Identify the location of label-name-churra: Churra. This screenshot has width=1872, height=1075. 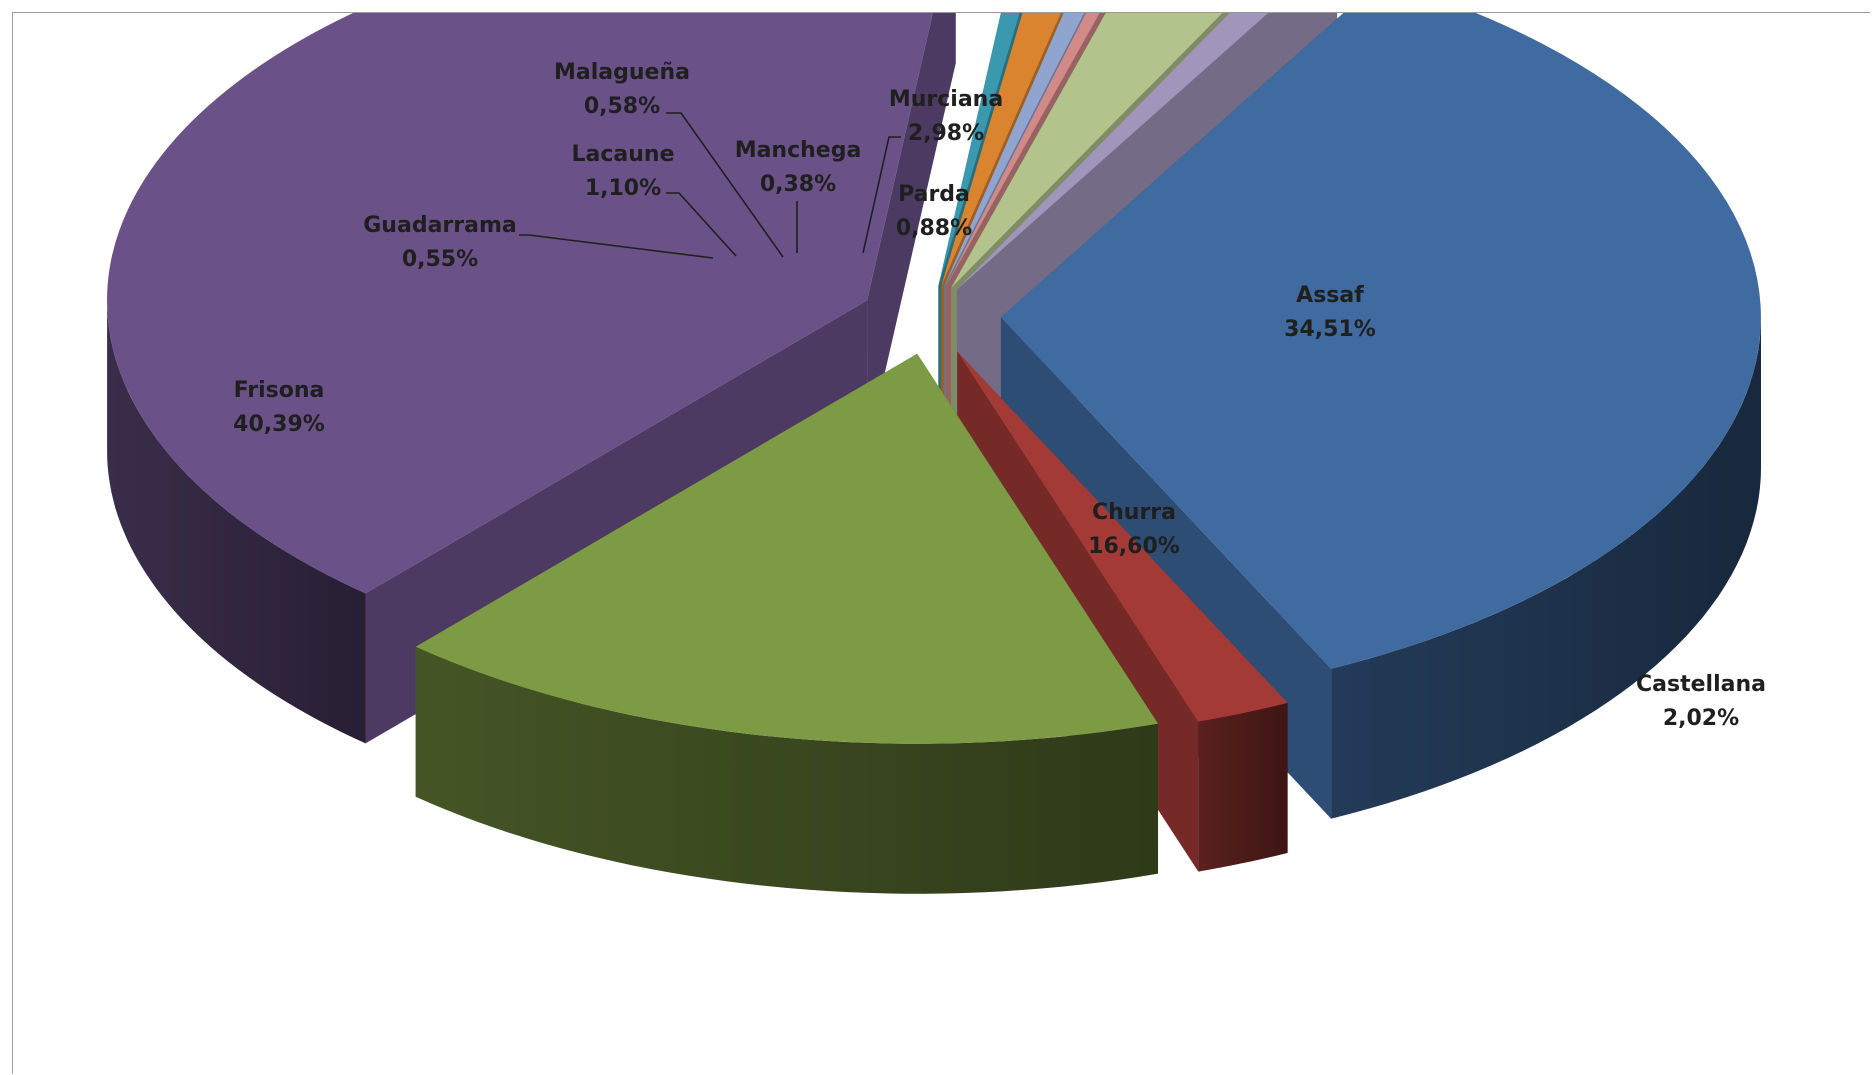
(1134, 512).